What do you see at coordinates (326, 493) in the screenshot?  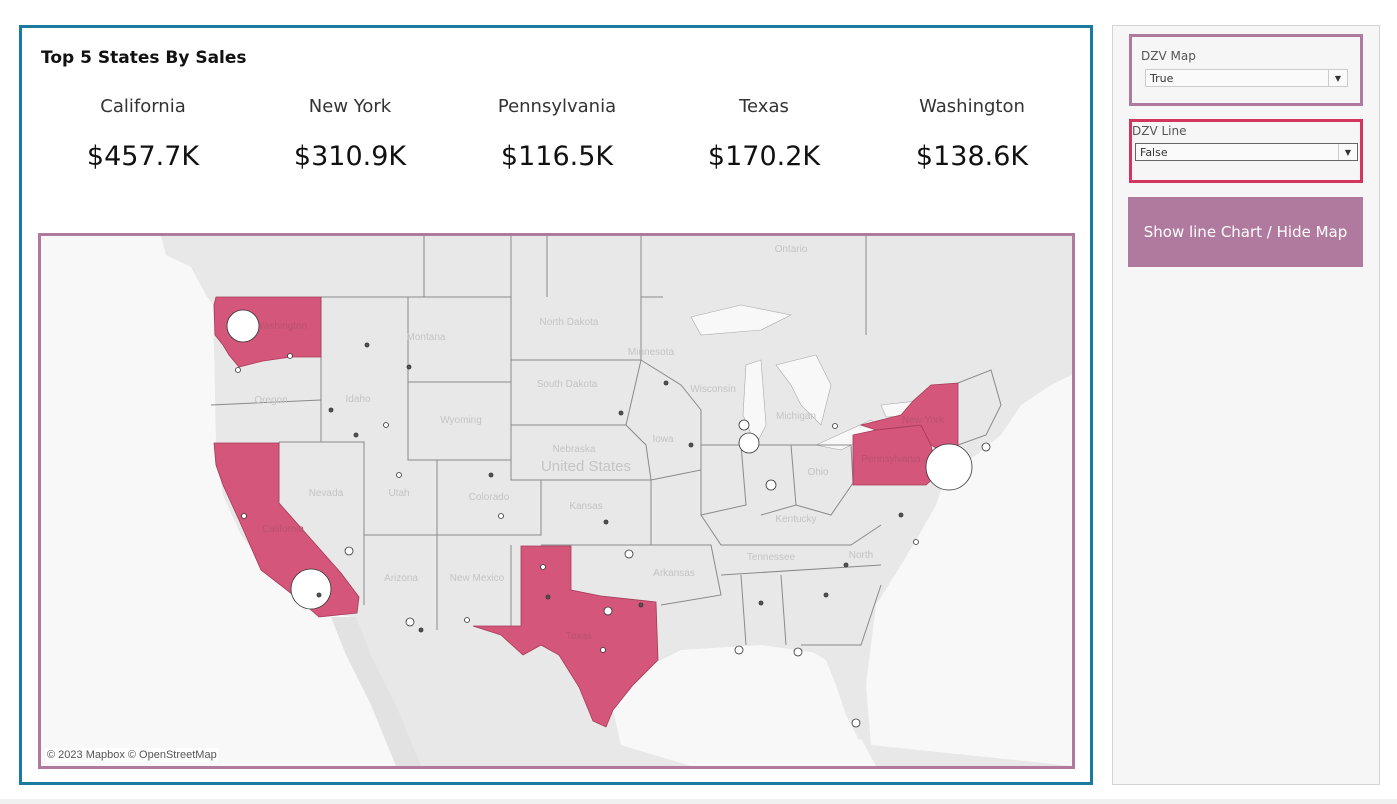 I see `label-nevada: Nevada` at bounding box center [326, 493].